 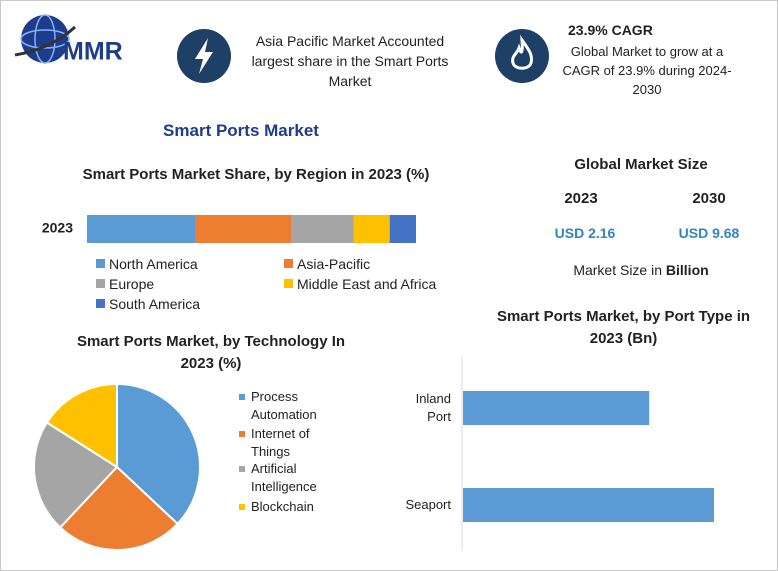 I want to click on legend-label: Process Automation, so click(x=284, y=405).